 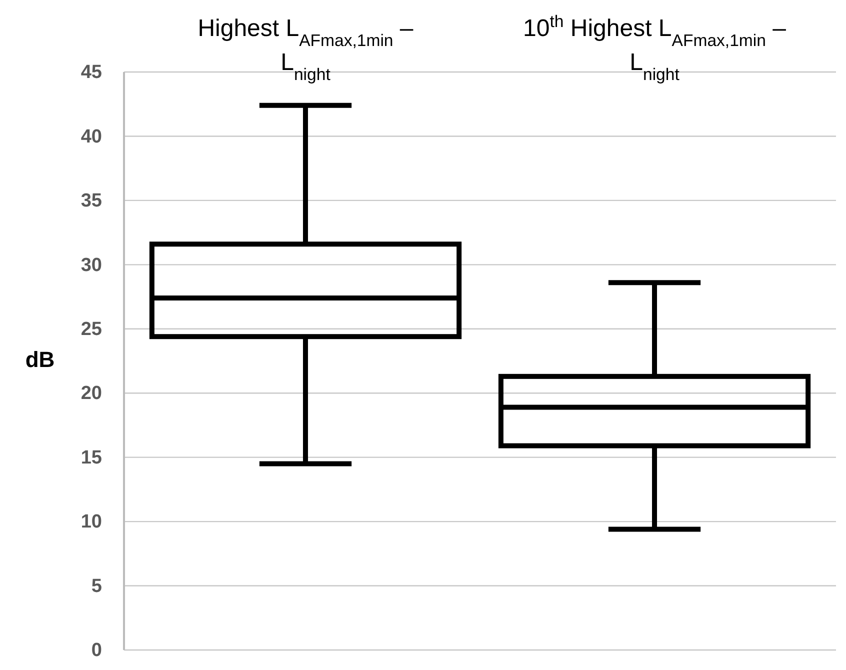 What do you see at coordinates (91, 73) in the screenshot?
I see `y-tick-label: 45` at bounding box center [91, 73].